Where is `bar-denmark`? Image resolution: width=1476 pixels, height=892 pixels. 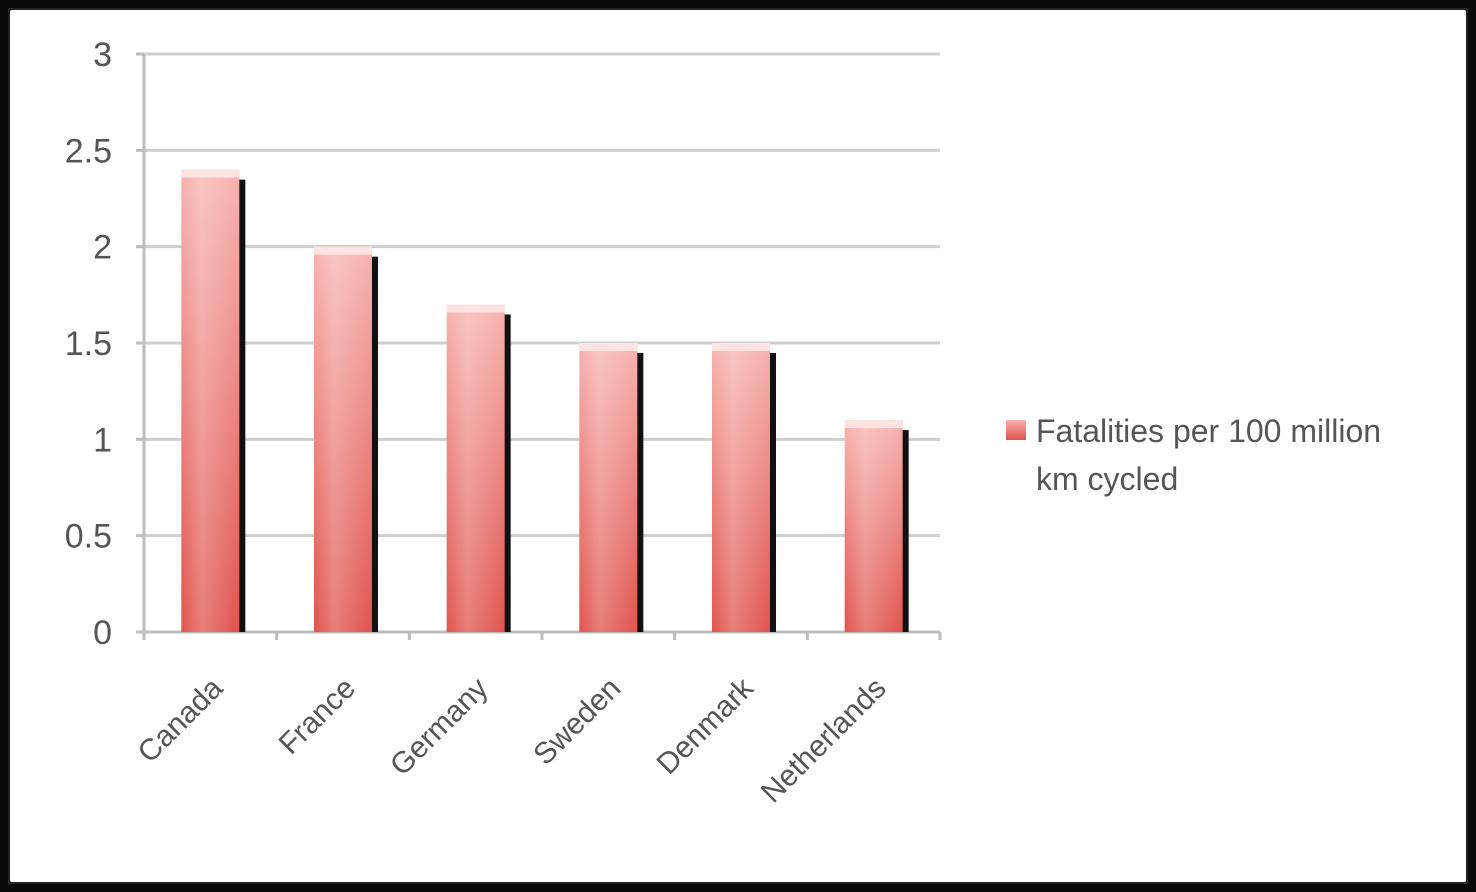
bar-denmark is located at coordinates (744, 487).